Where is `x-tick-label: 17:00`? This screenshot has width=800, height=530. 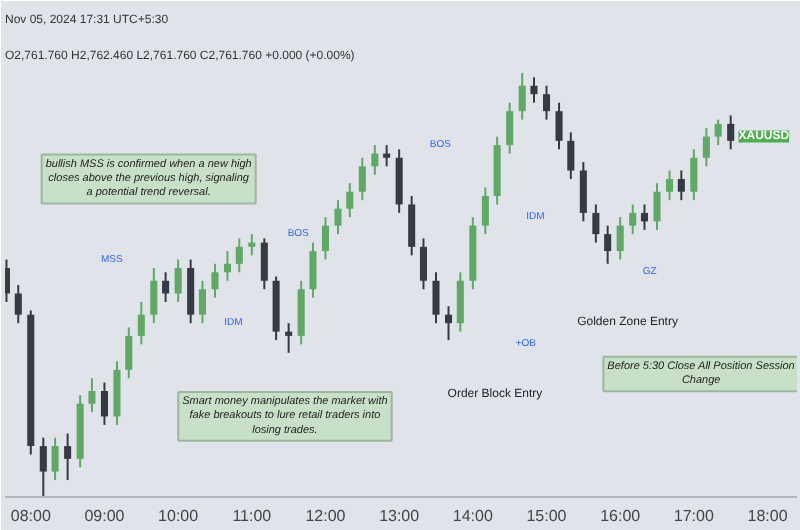 x-tick-label: 17:00 is located at coordinates (694, 516).